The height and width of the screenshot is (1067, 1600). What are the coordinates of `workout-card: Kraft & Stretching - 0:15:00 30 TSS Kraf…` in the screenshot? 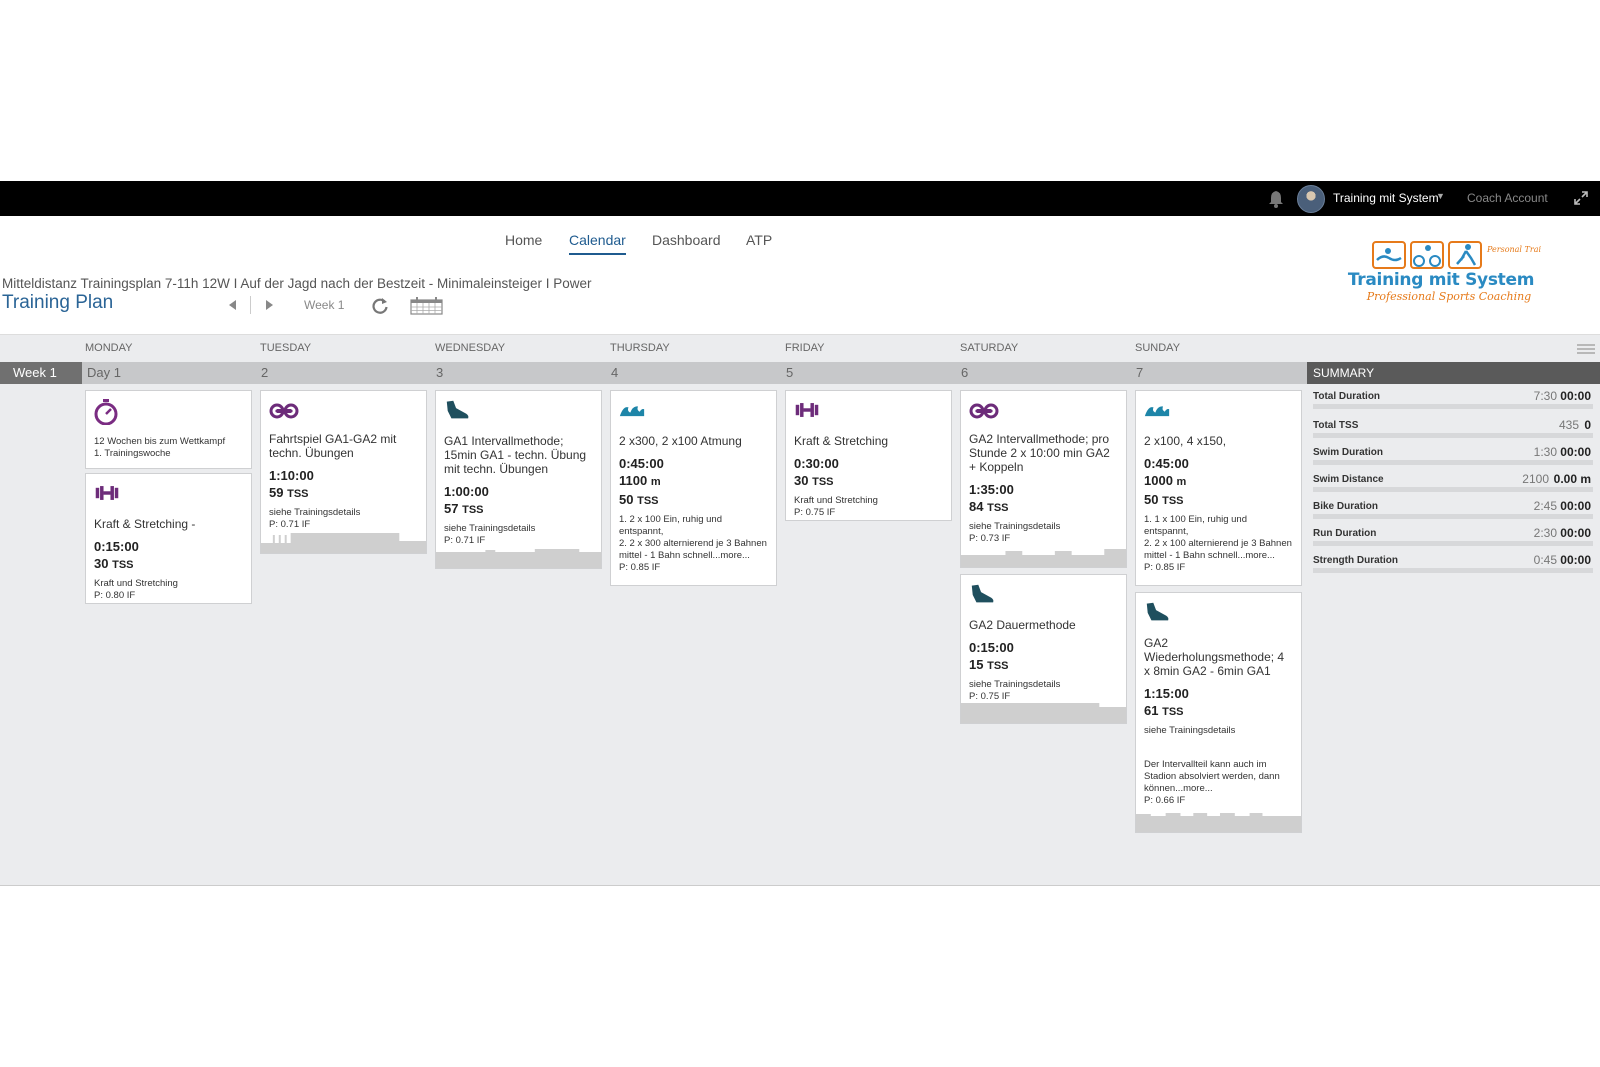 It's located at (168, 538).